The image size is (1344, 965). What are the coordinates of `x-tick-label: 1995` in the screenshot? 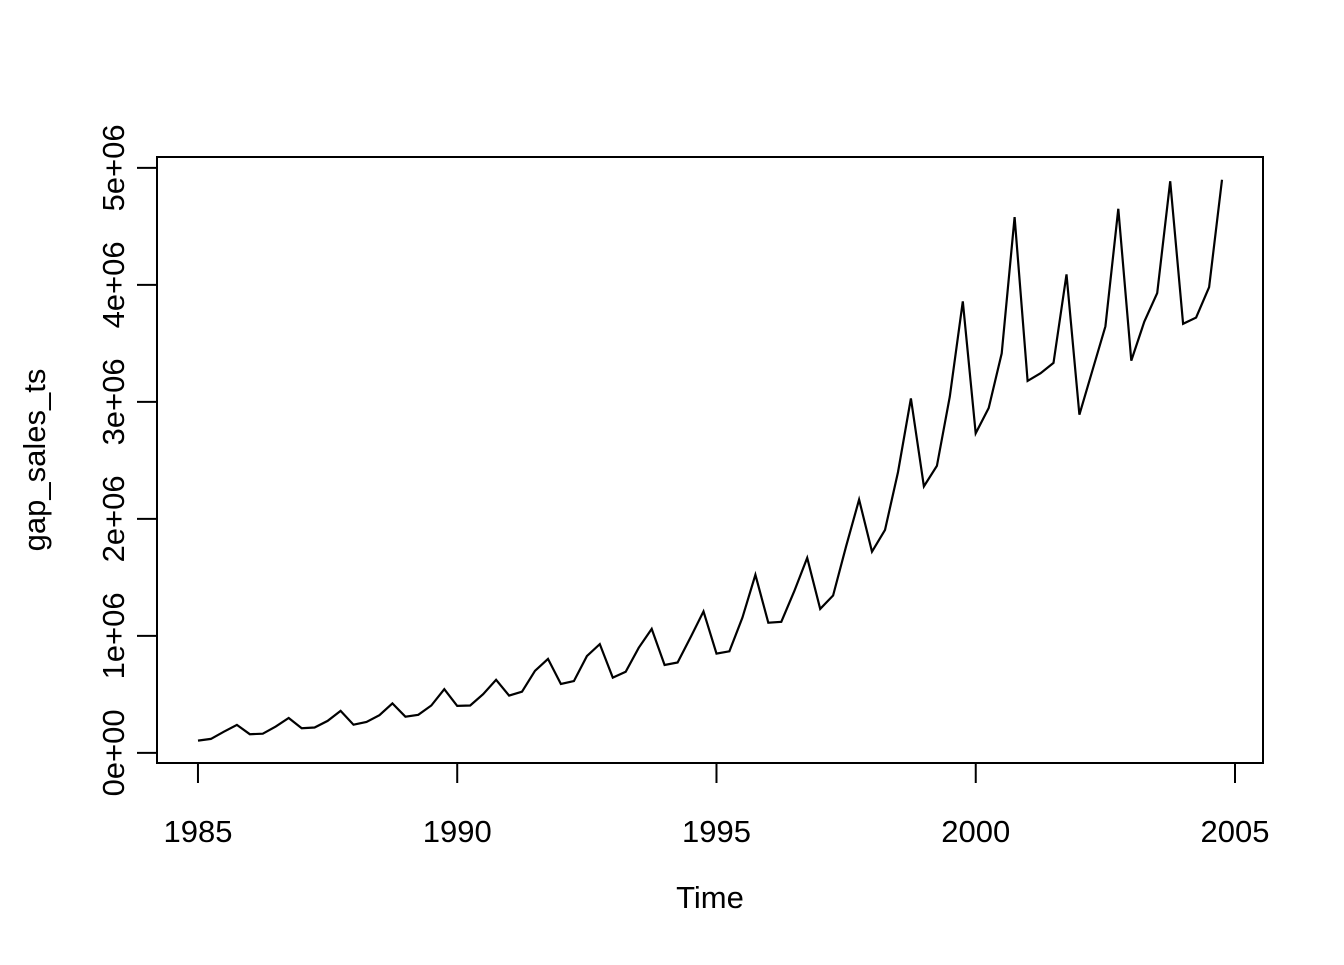 It's located at (716, 831).